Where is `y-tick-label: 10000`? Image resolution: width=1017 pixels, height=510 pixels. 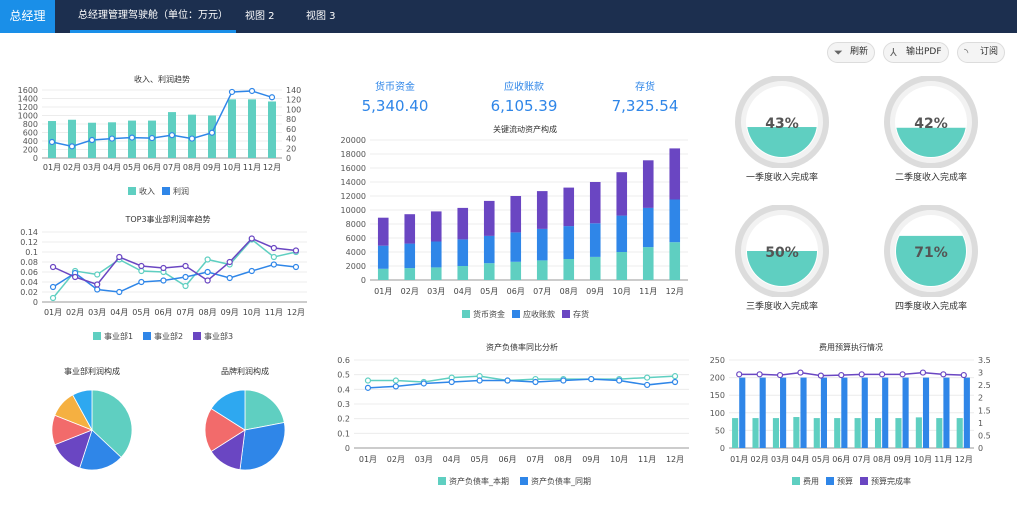
y-tick-label: 10000 is located at coordinates (353, 210).